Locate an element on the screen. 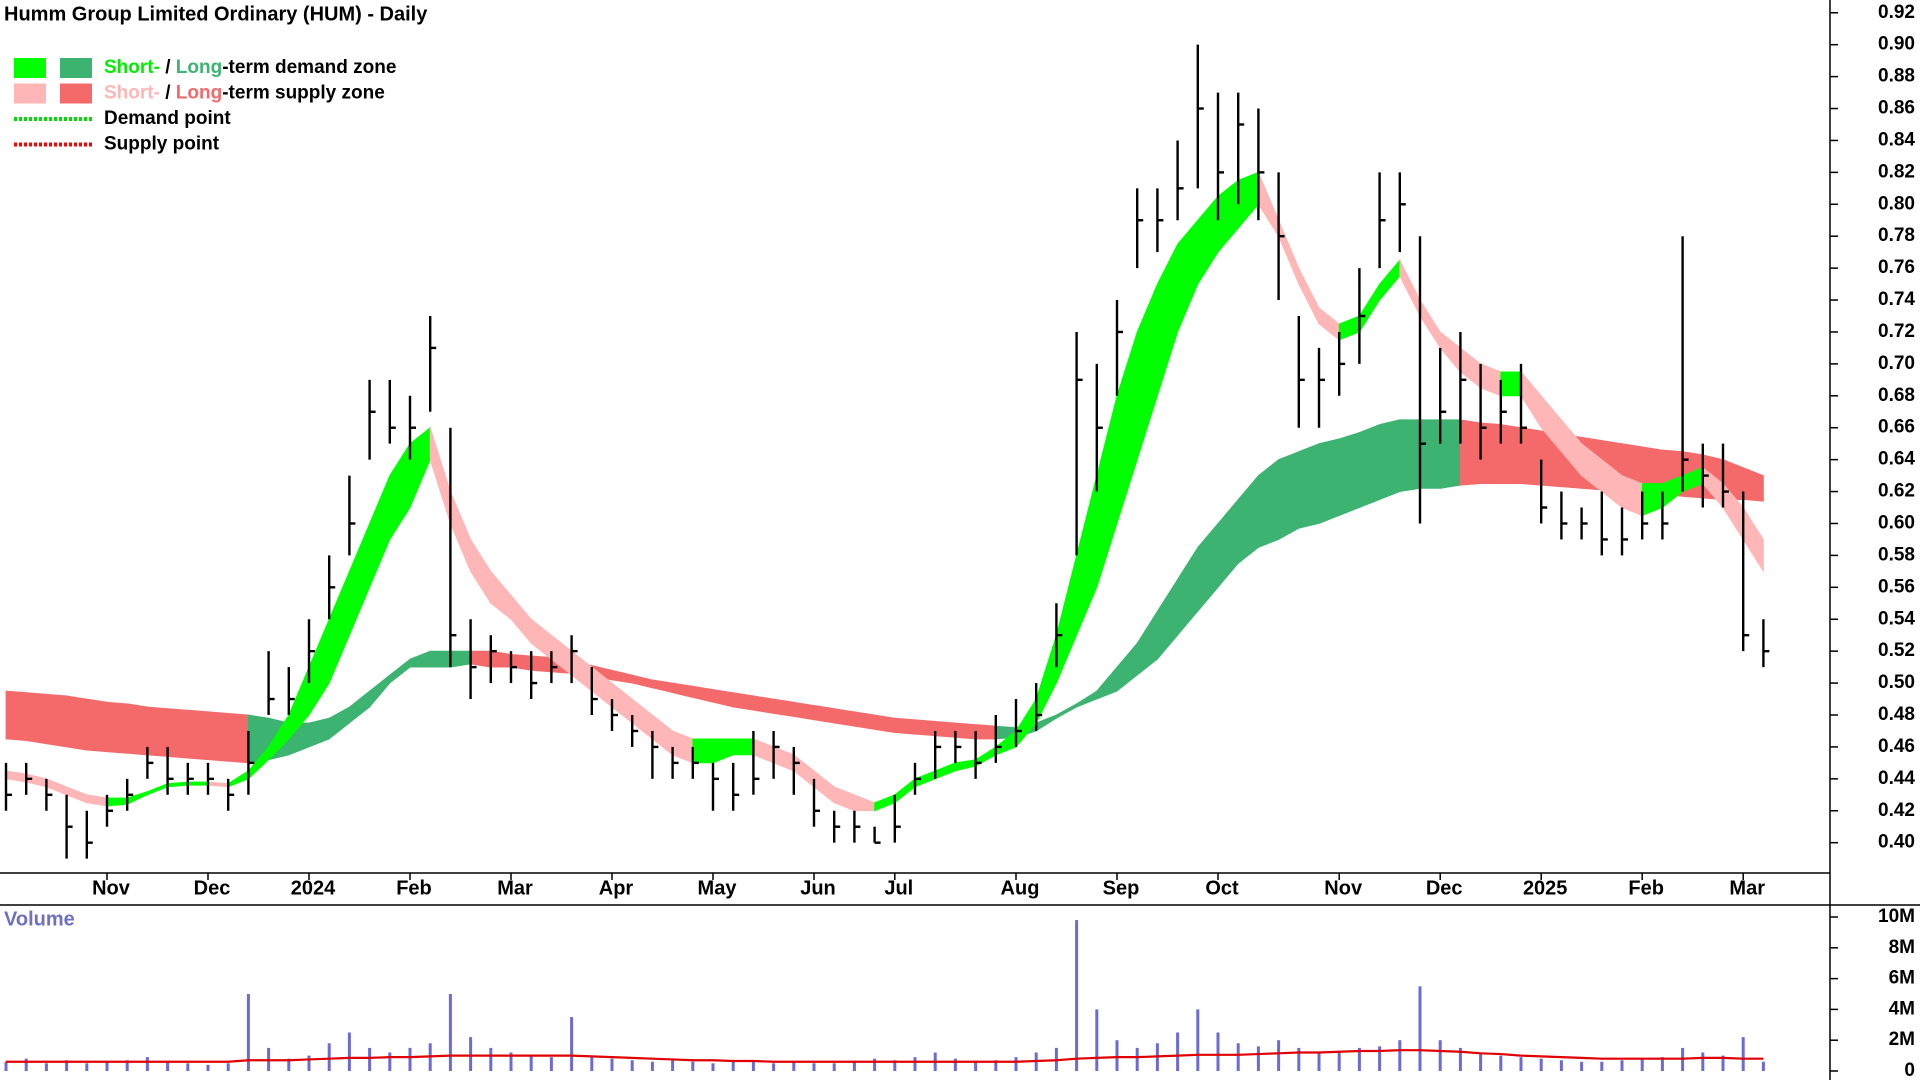  x-tick-label: Mar is located at coordinates (1747, 888).